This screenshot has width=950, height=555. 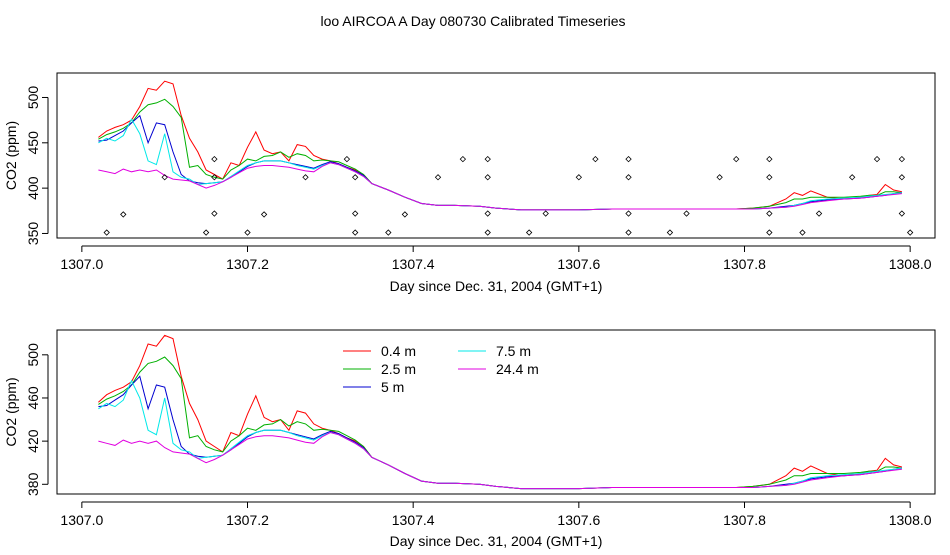 I want to click on legend-label: 7.5 m, so click(x=513, y=351).